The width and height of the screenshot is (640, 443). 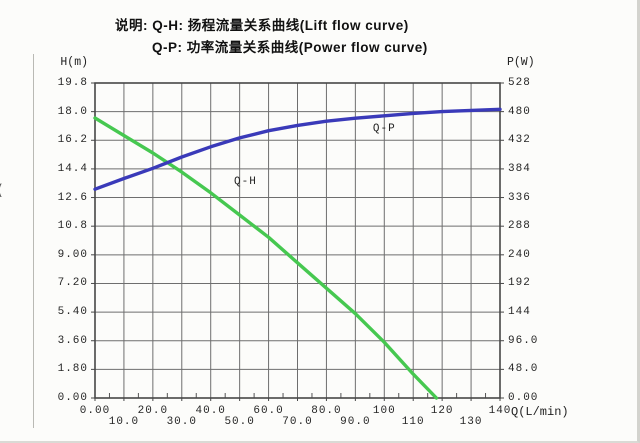 I want to click on y-right-tick-label: 336, so click(x=519, y=197).